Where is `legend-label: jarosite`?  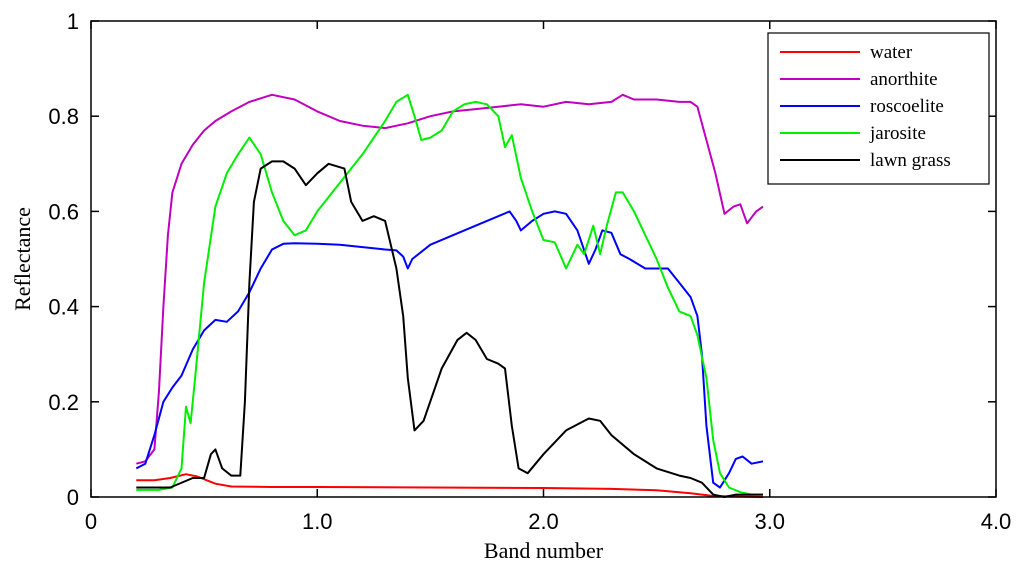 legend-label: jarosite is located at coordinates (897, 133).